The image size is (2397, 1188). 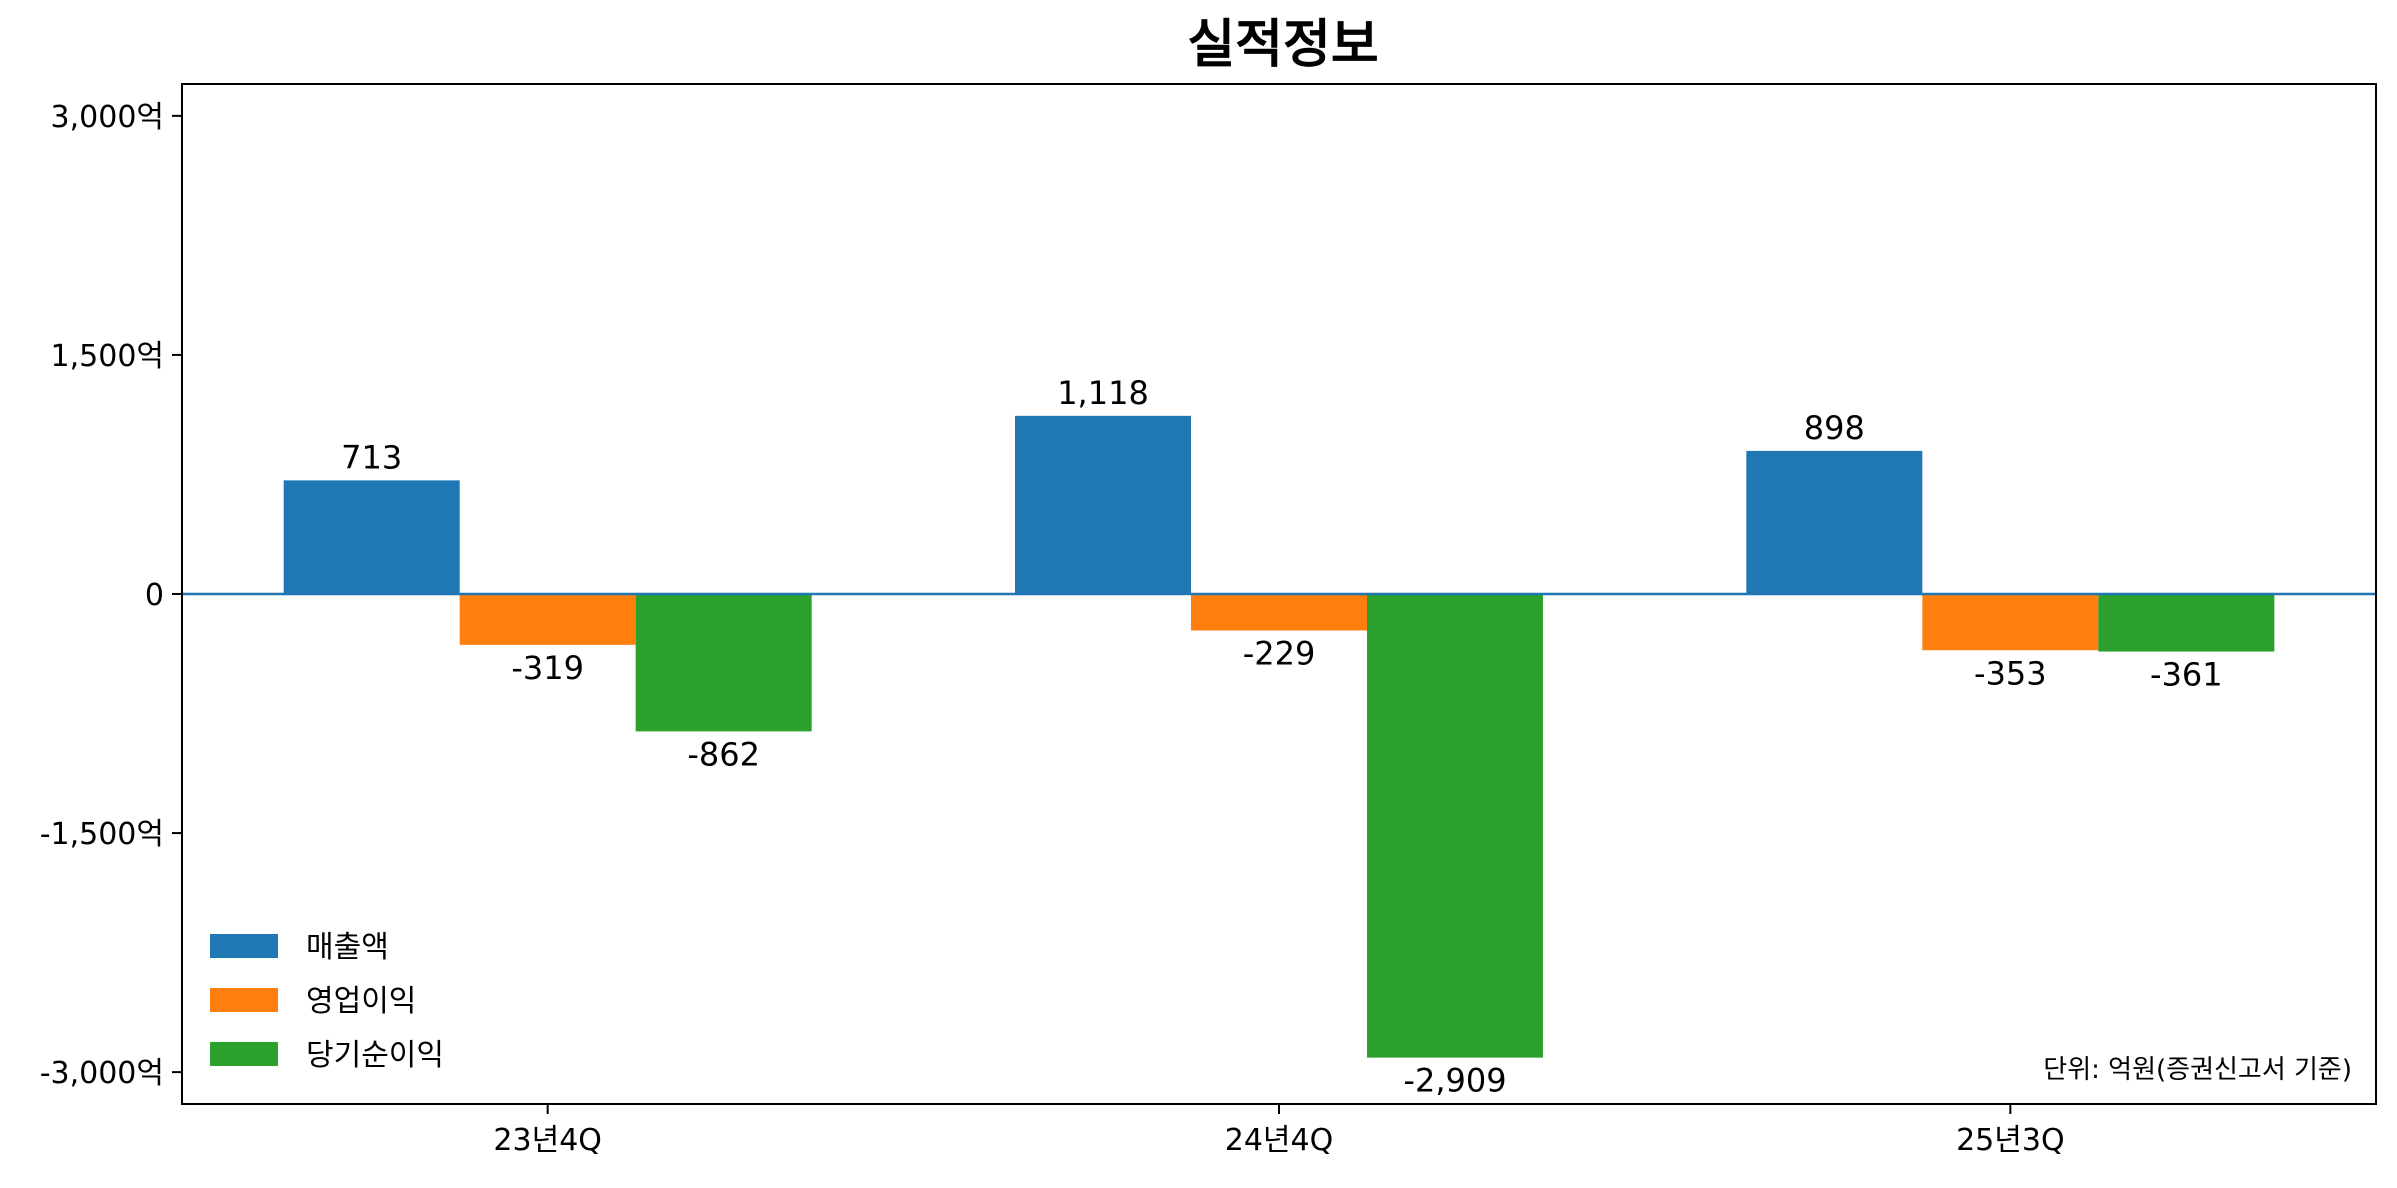 I want to click on y-tick-label: -3,000억, so click(x=102, y=1073).